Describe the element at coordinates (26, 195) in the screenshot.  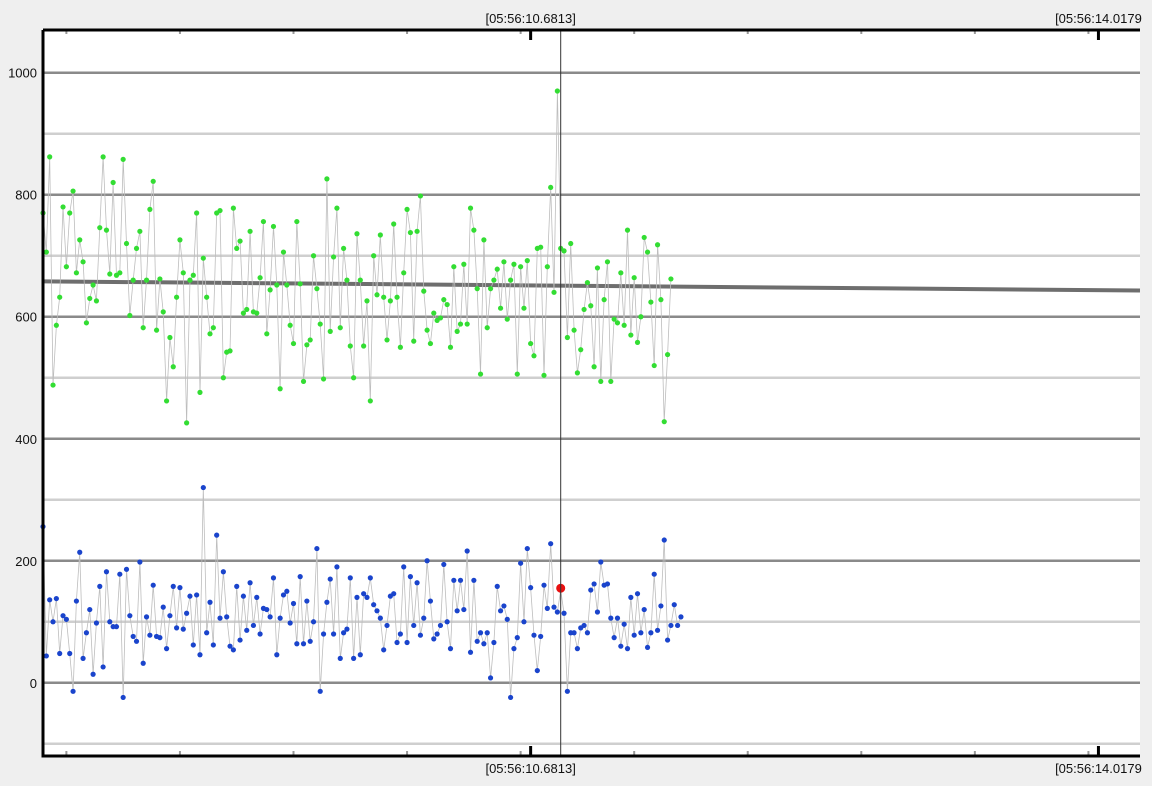
I see `y-tick-label: 800` at that location.